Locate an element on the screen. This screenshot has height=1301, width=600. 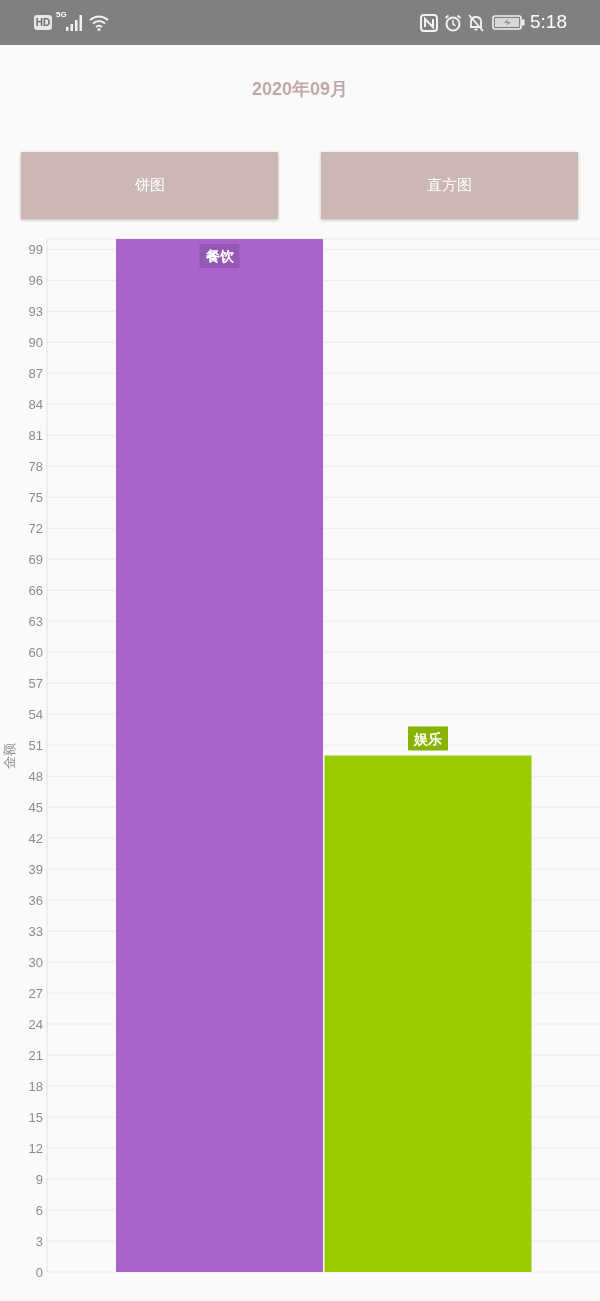
y-tick-label: 27 is located at coordinates (35, 993).